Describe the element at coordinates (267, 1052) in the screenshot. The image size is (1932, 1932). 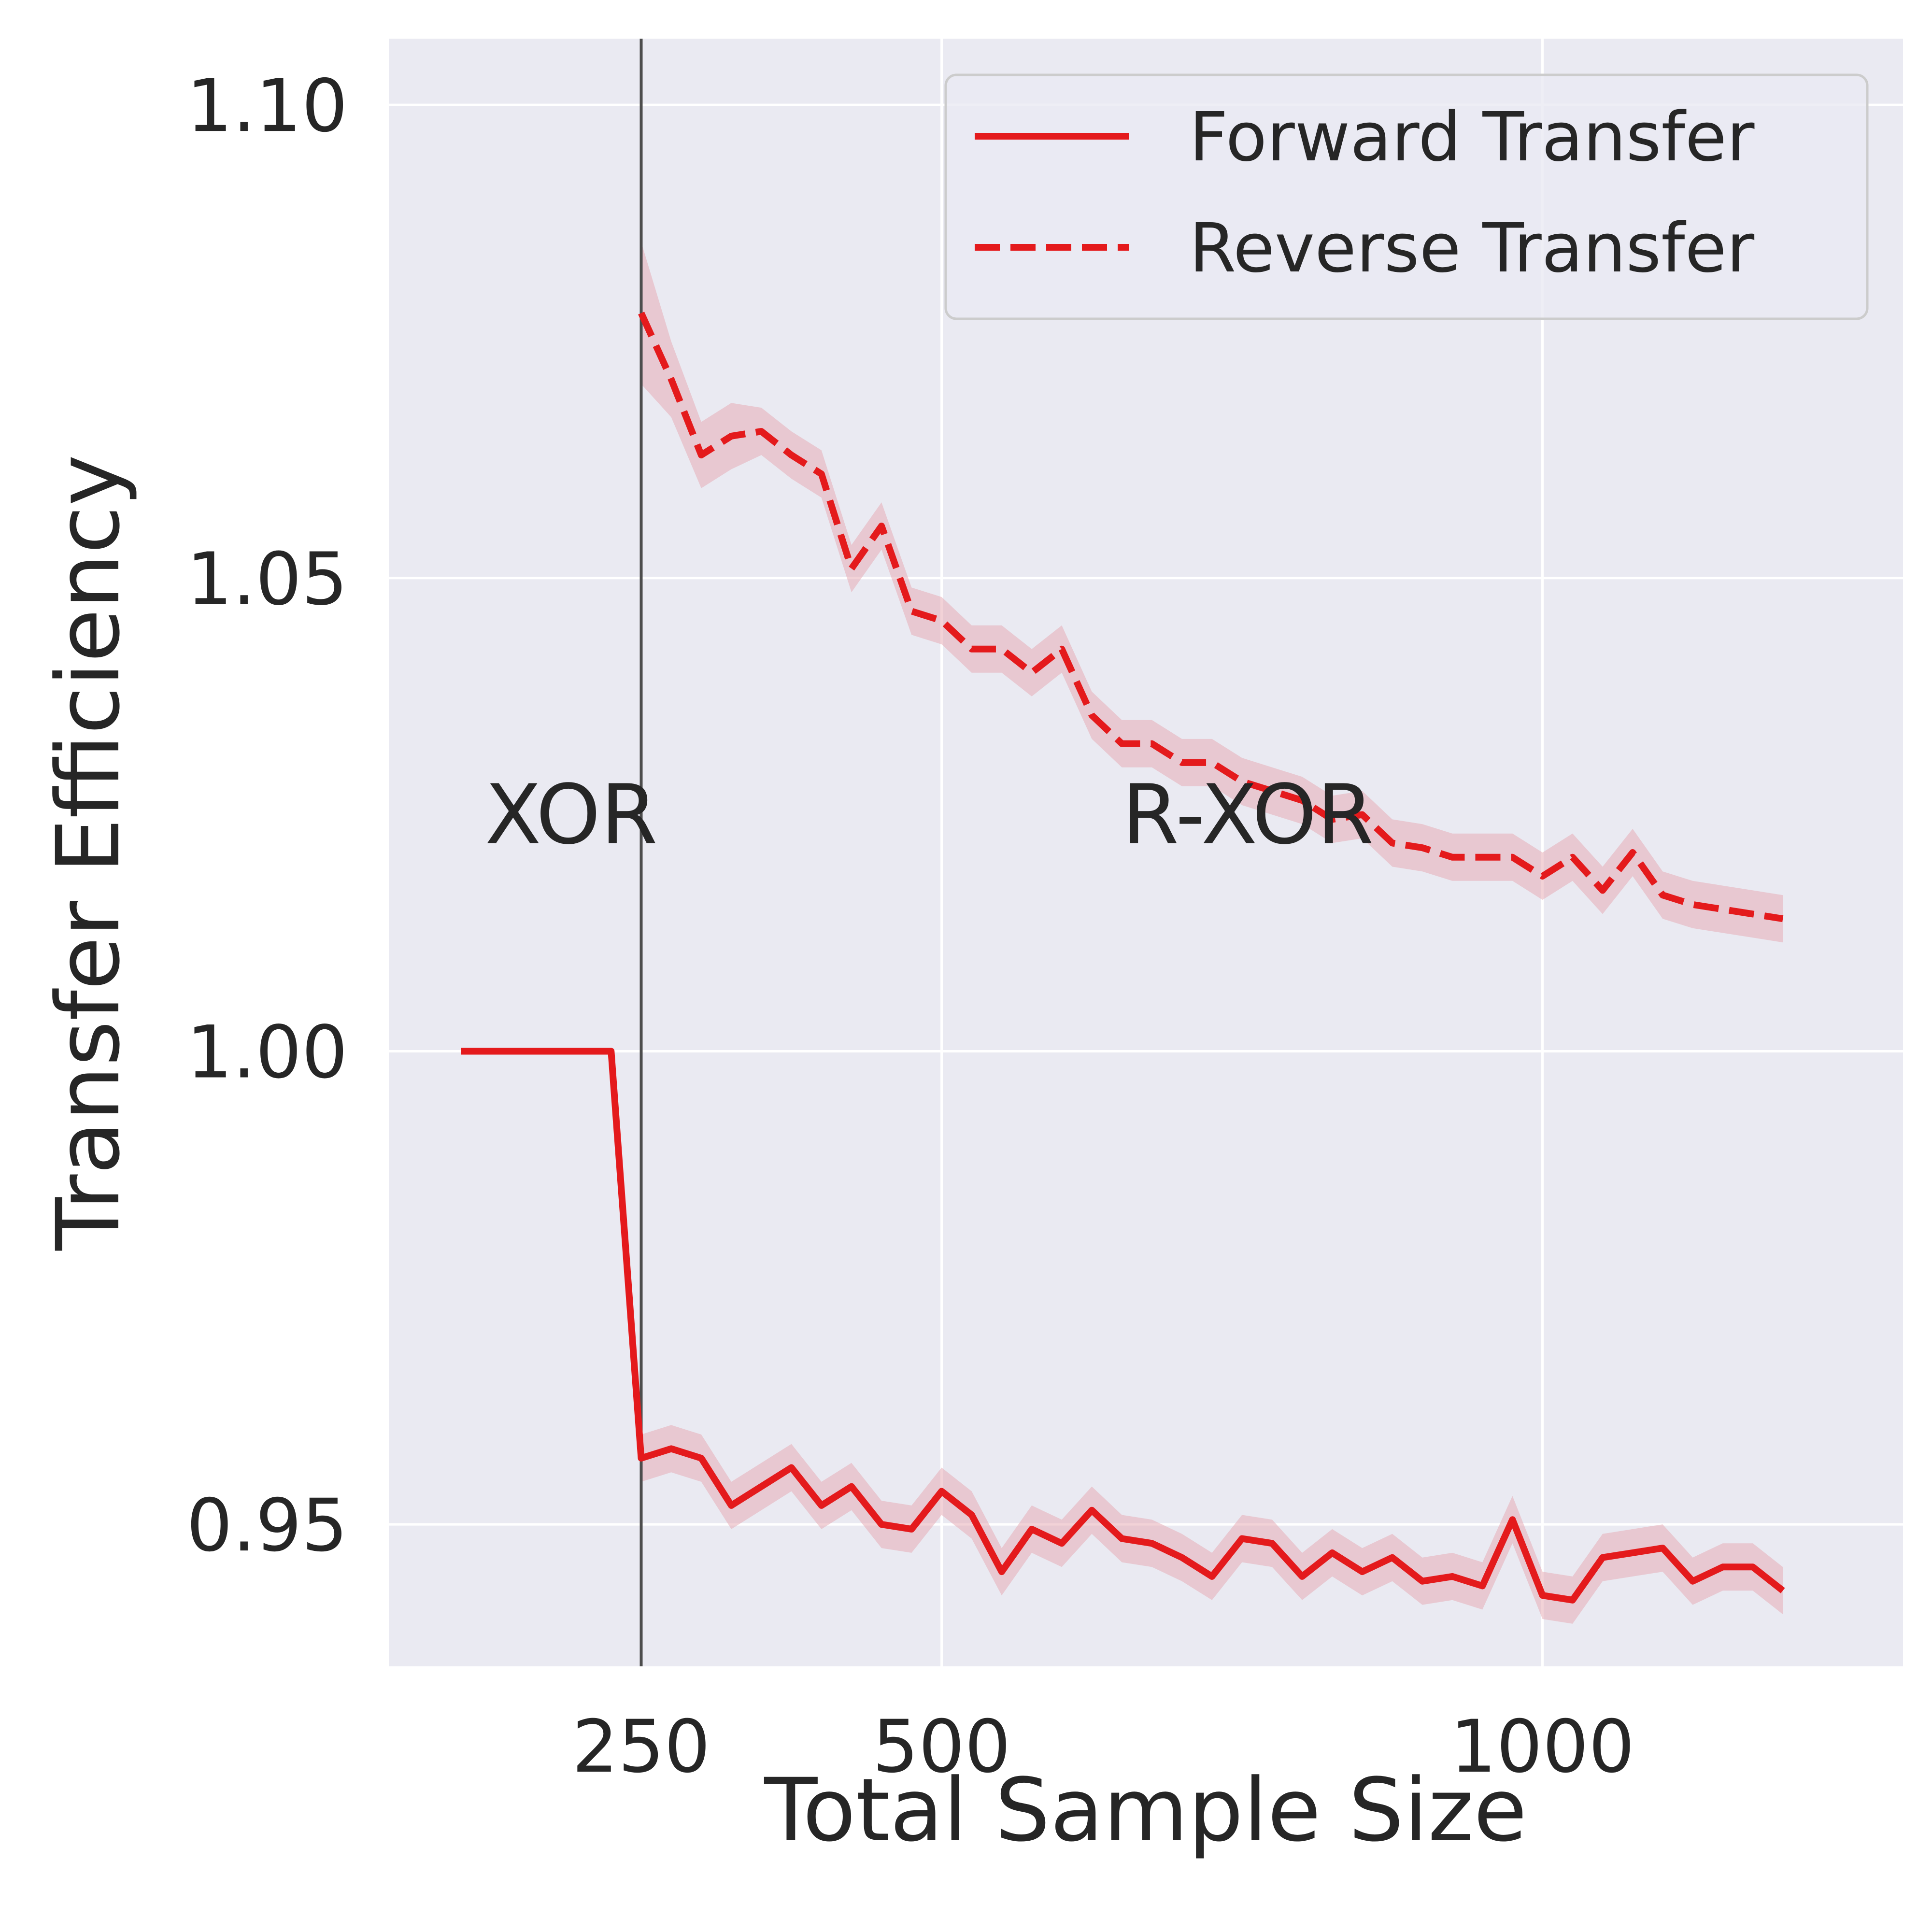
I see `y-tick-label-1-00: 1.00` at that location.